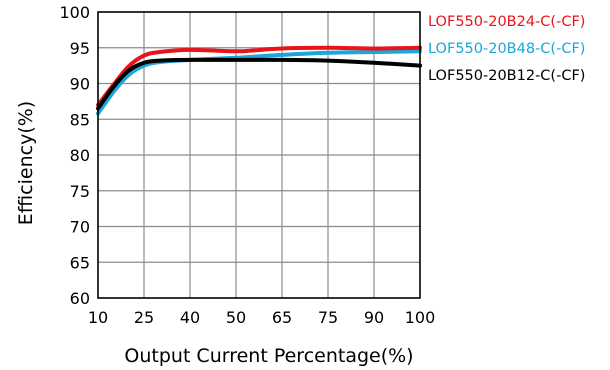 Image resolution: width=610 pixels, height=370 pixels. Describe the element at coordinates (98, 317) in the screenshot. I see `x-tick-label: 10` at that location.